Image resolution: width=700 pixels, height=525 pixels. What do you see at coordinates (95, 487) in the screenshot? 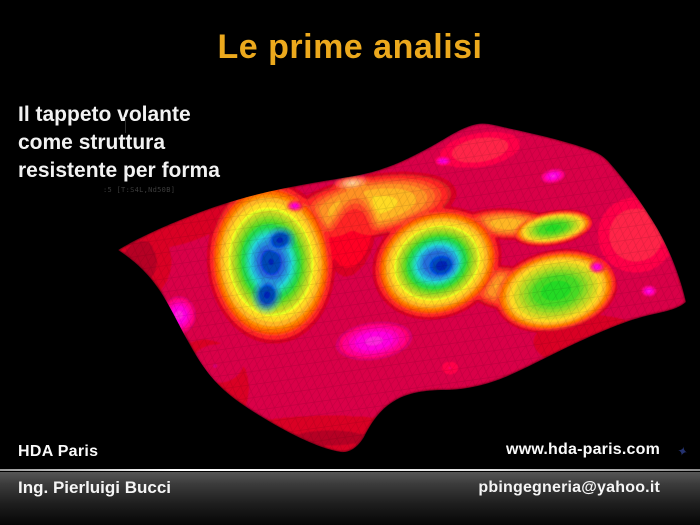
I see `author-name: Ing. Pierluigi Bucci` at bounding box center [95, 487].